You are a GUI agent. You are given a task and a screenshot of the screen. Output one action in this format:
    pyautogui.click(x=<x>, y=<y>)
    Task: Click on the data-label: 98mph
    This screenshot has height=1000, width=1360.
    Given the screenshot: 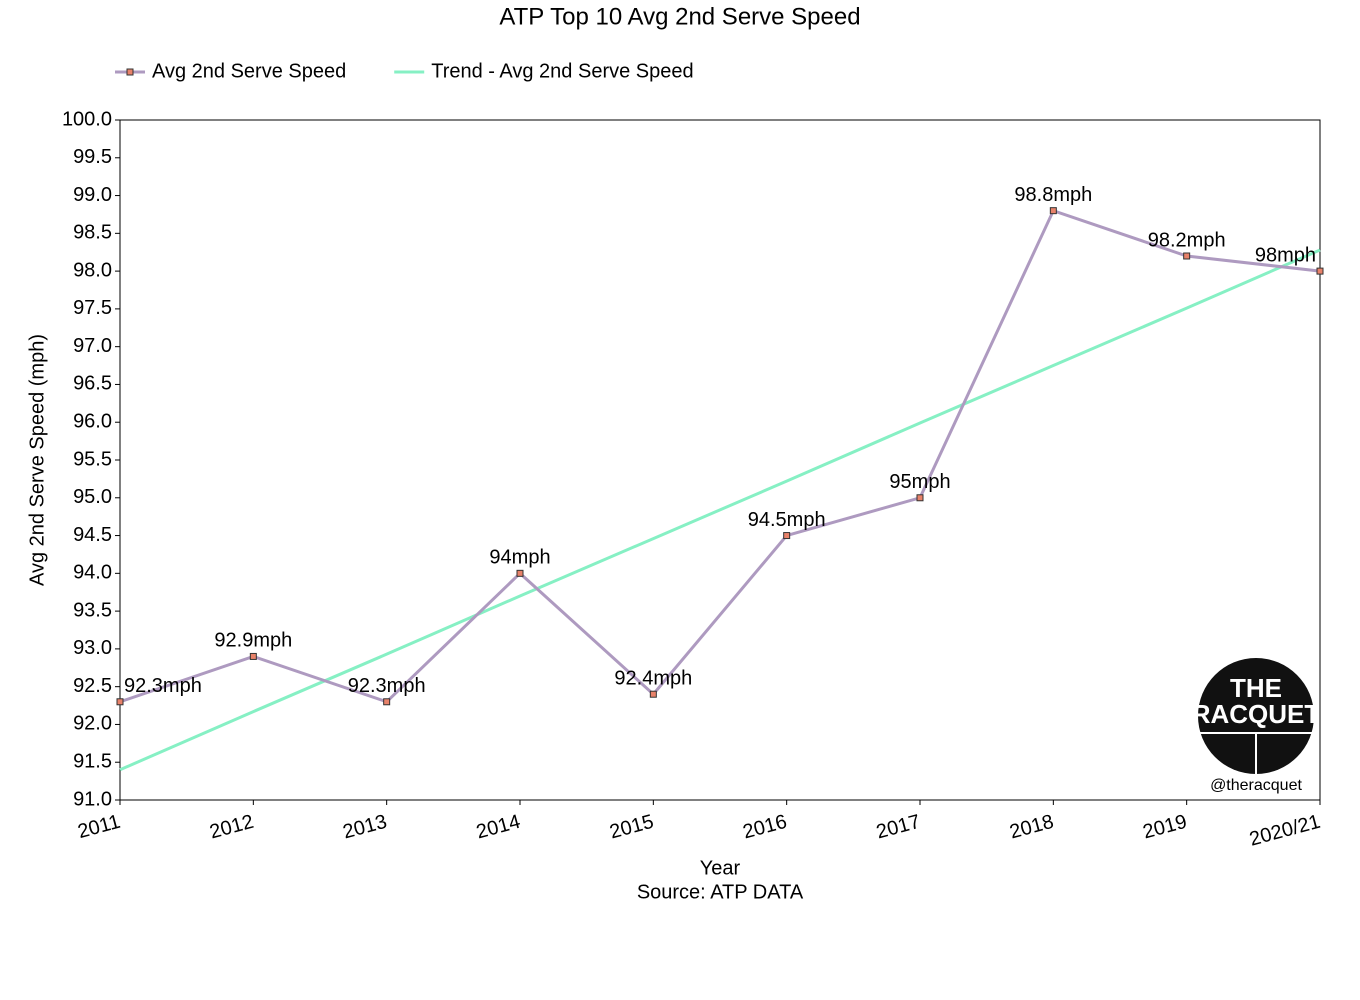 What is the action you would take?
    pyautogui.click(x=1285, y=255)
    